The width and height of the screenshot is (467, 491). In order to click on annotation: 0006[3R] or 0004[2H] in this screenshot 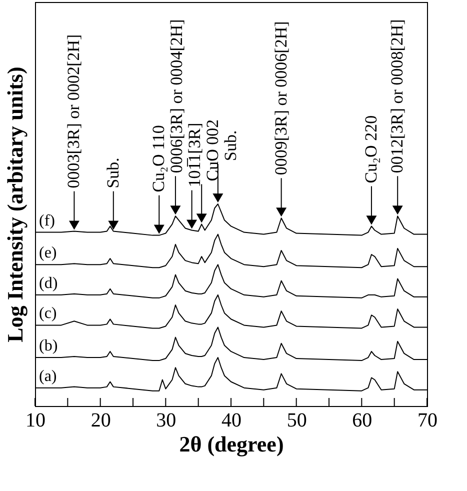, I will do `click(176, 96)`.